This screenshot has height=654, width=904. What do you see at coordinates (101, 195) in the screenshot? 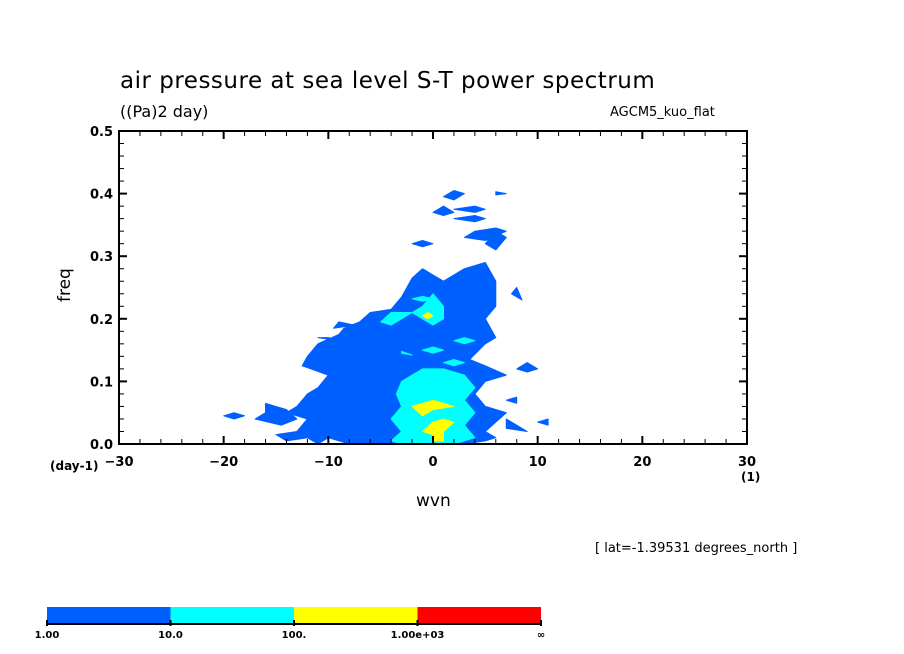
I see `y-tick-label: 0.4` at bounding box center [101, 195].